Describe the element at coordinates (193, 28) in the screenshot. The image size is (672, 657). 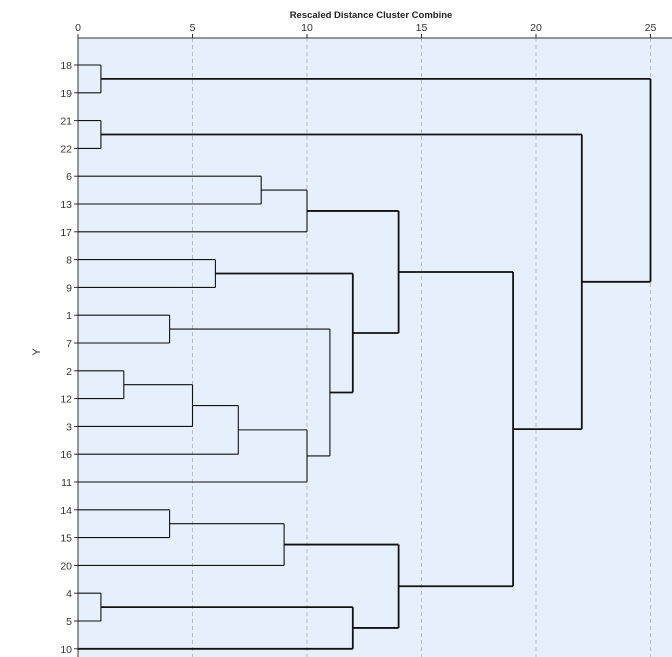
I see `x-tick-label-5: 5` at that location.